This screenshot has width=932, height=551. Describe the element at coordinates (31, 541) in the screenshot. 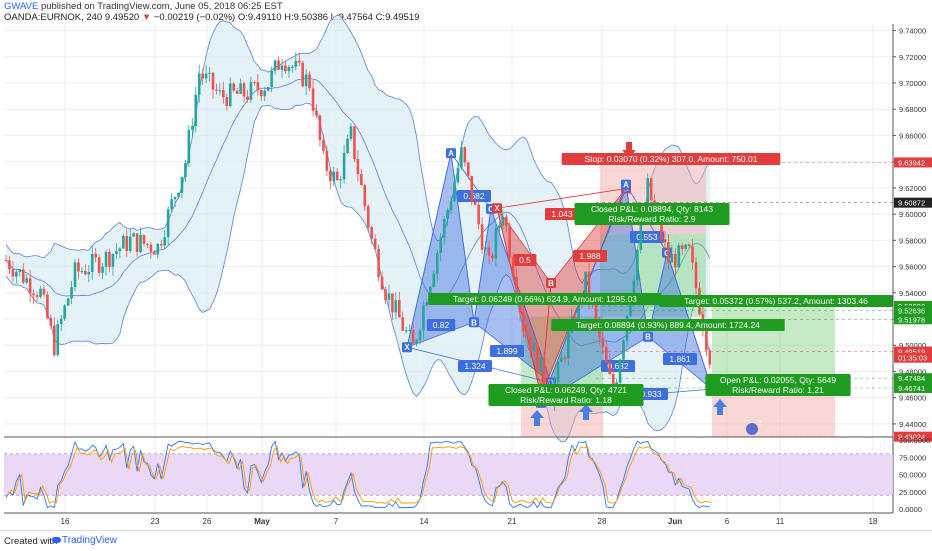

I see `created-with-label: Created with` at that location.